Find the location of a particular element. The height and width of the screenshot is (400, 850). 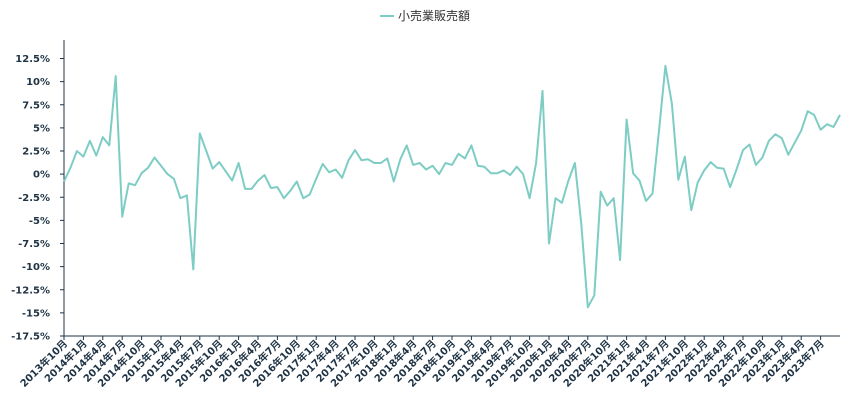

y-tick-label: -2.5% is located at coordinates (34, 198).